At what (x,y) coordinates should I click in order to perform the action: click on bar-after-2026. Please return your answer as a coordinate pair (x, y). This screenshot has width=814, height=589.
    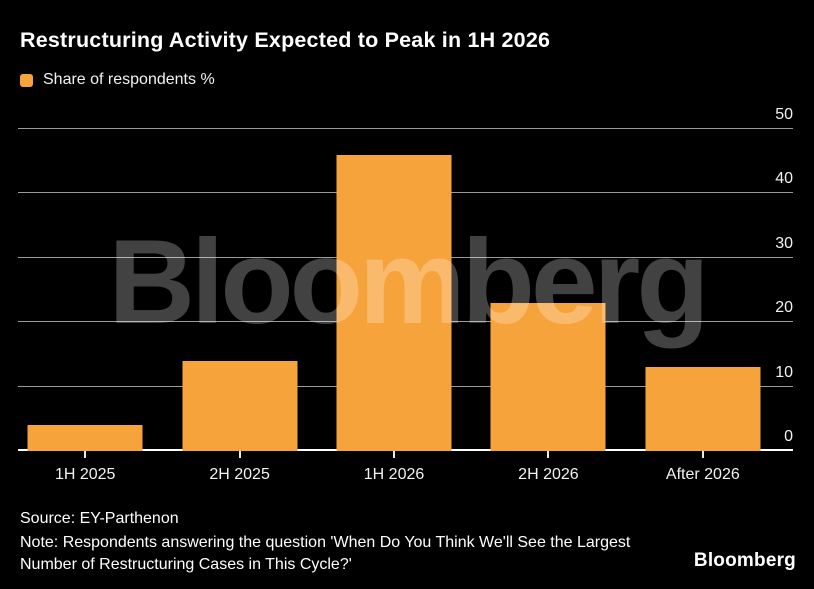
    Looking at the image, I should click on (703, 409).